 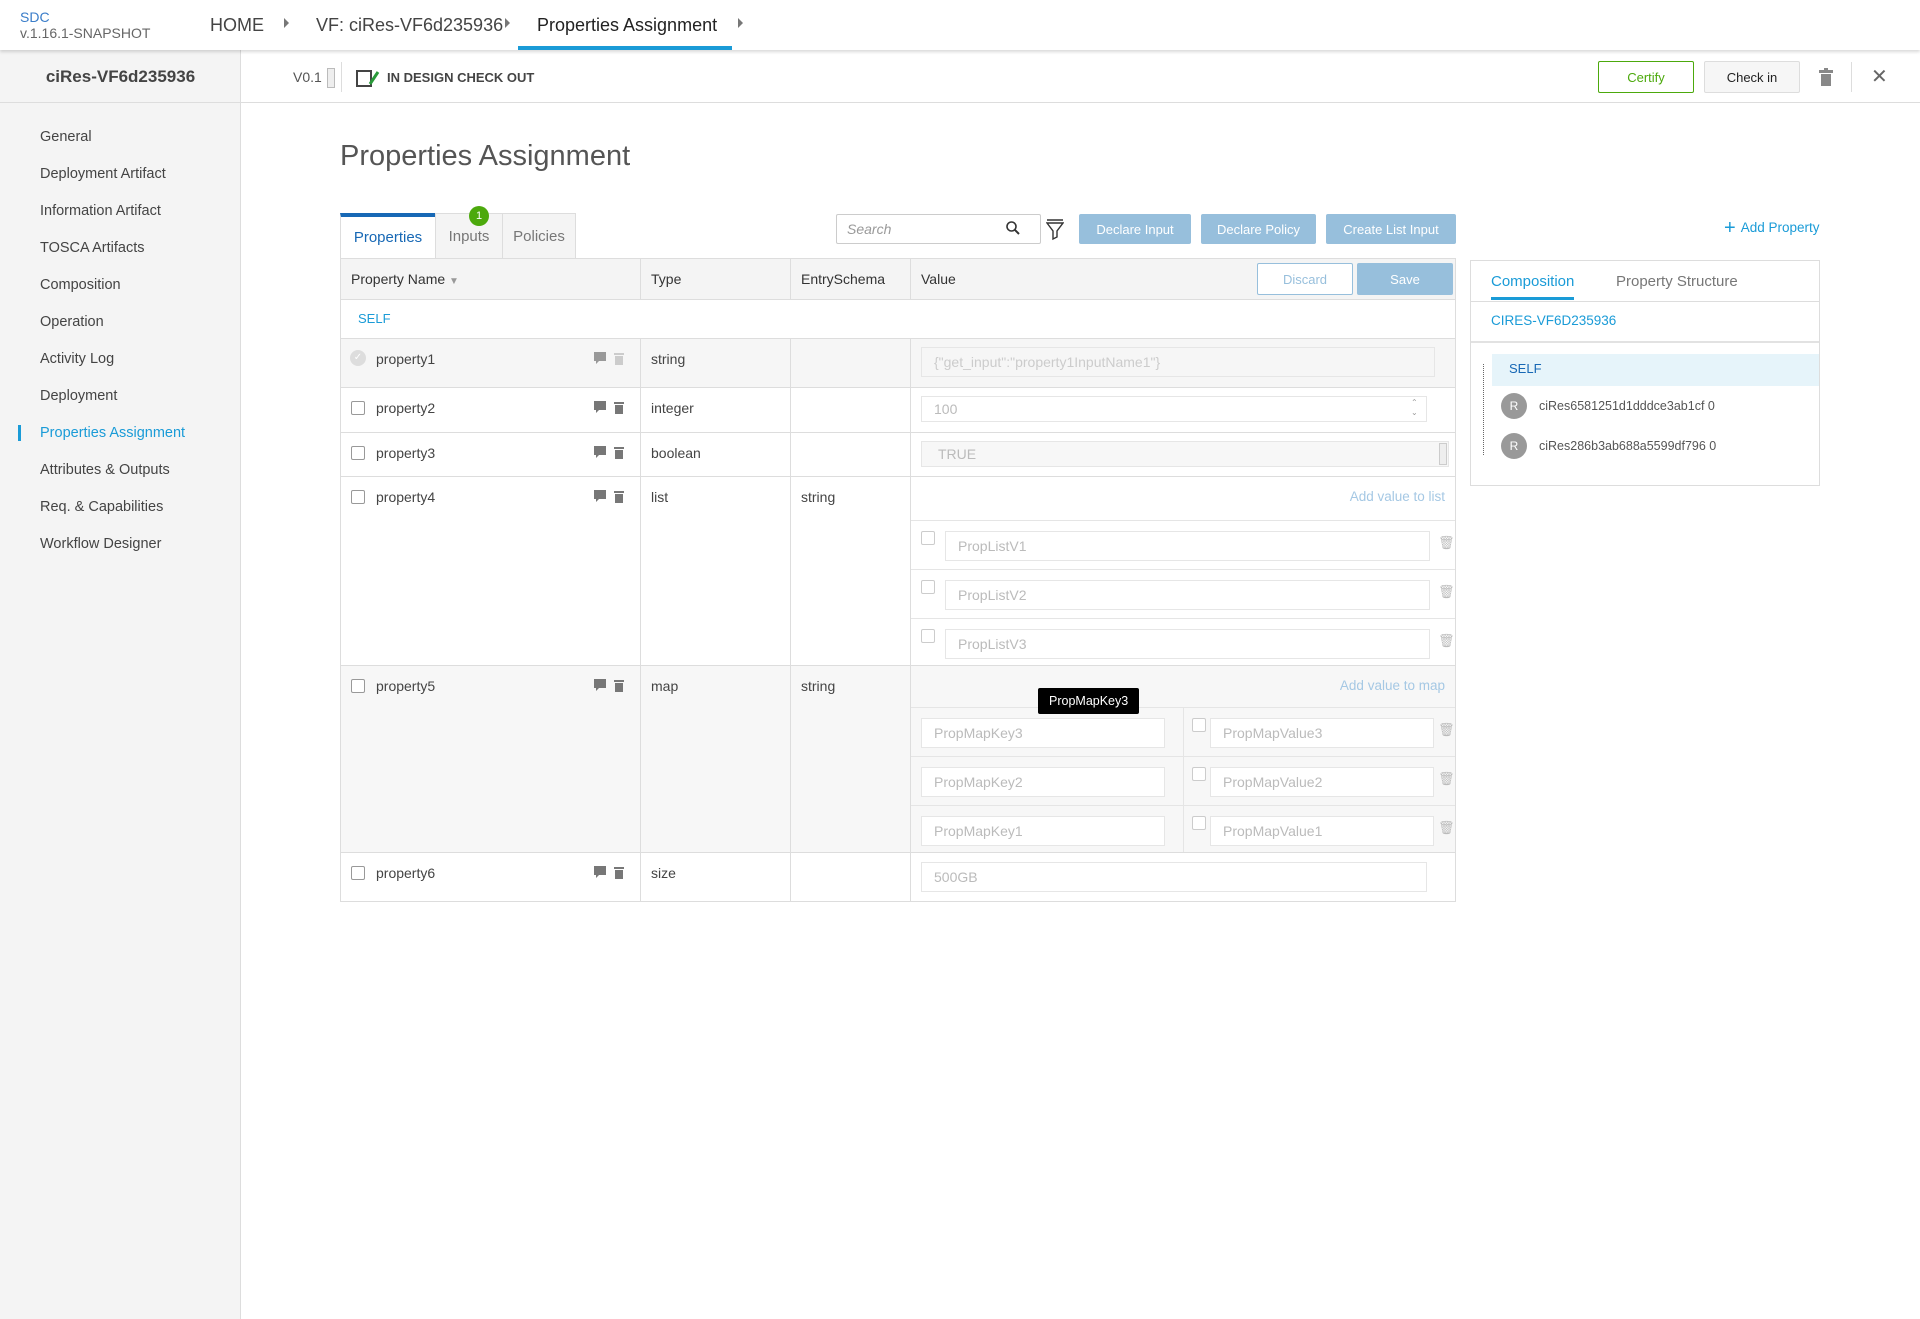 What do you see at coordinates (672, 408) in the screenshot?
I see `property-type: integer` at bounding box center [672, 408].